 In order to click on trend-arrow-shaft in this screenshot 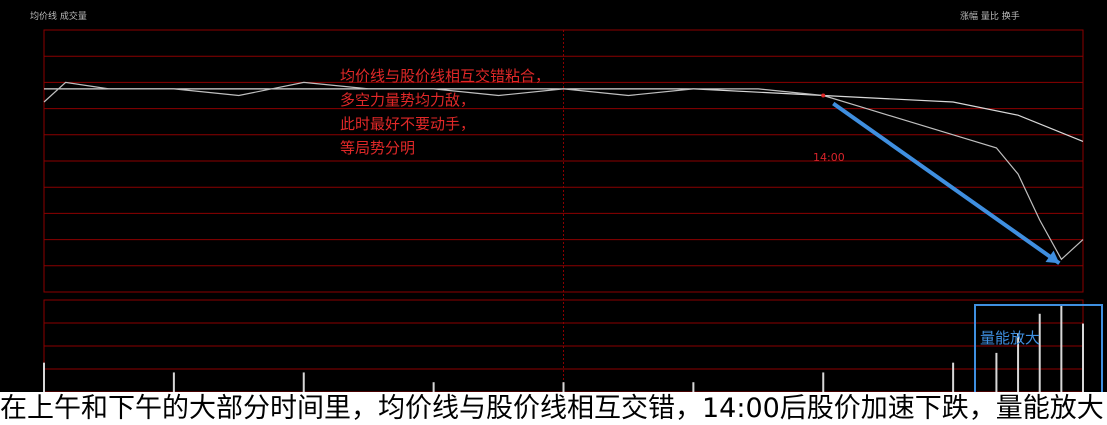, I will do `click(946, 183)`.